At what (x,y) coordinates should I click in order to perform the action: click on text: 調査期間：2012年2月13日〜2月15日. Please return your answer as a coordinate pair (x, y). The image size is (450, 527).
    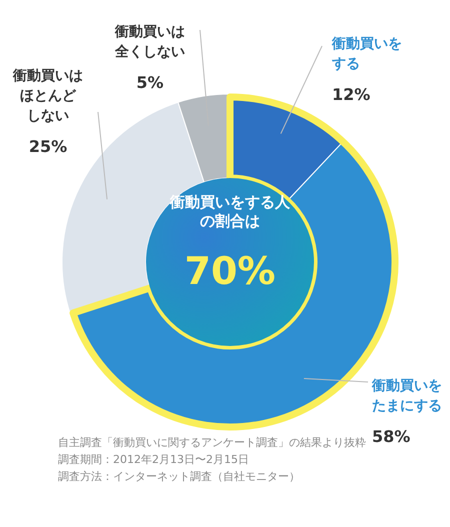
    Looking at the image, I should click on (153, 459).